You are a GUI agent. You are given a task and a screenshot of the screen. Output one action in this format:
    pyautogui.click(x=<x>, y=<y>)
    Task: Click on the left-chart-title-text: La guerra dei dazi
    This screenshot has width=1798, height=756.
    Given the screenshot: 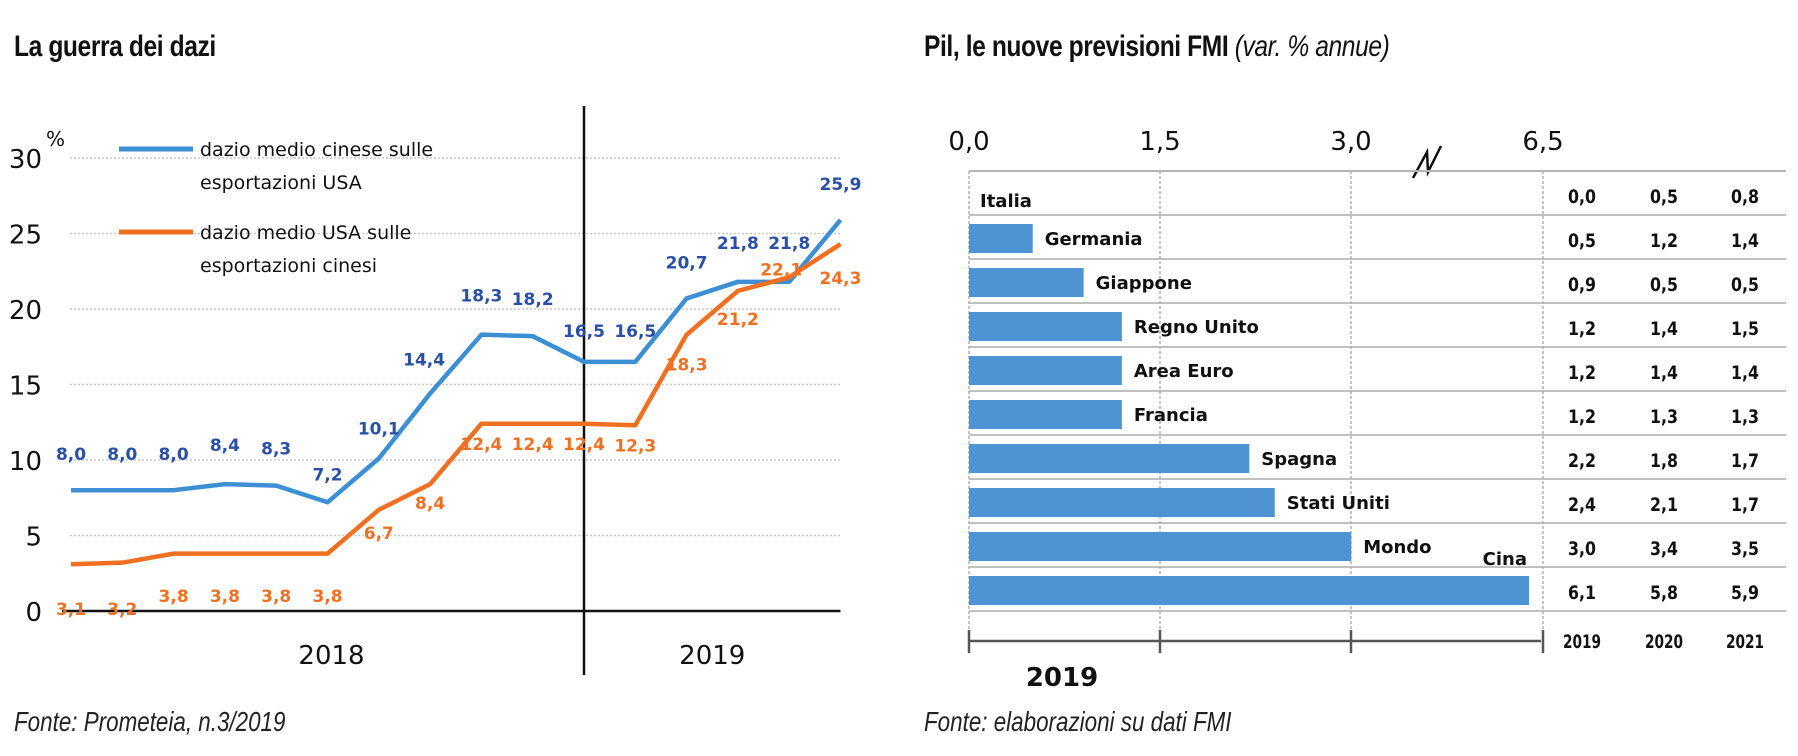 What is the action you would take?
    pyautogui.click(x=115, y=46)
    